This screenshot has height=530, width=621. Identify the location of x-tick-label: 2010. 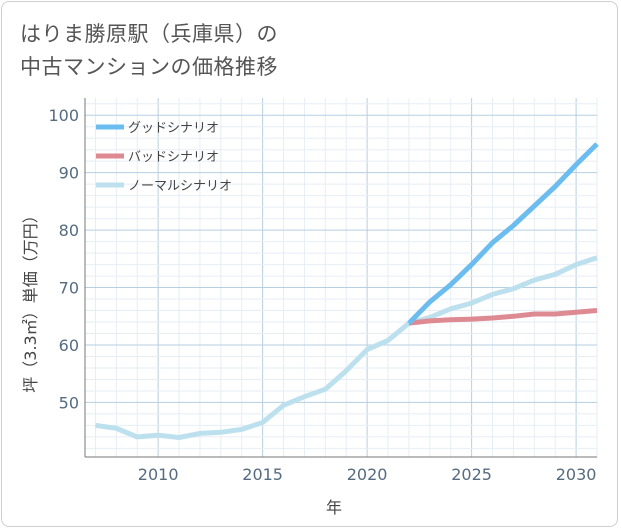
(158, 474).